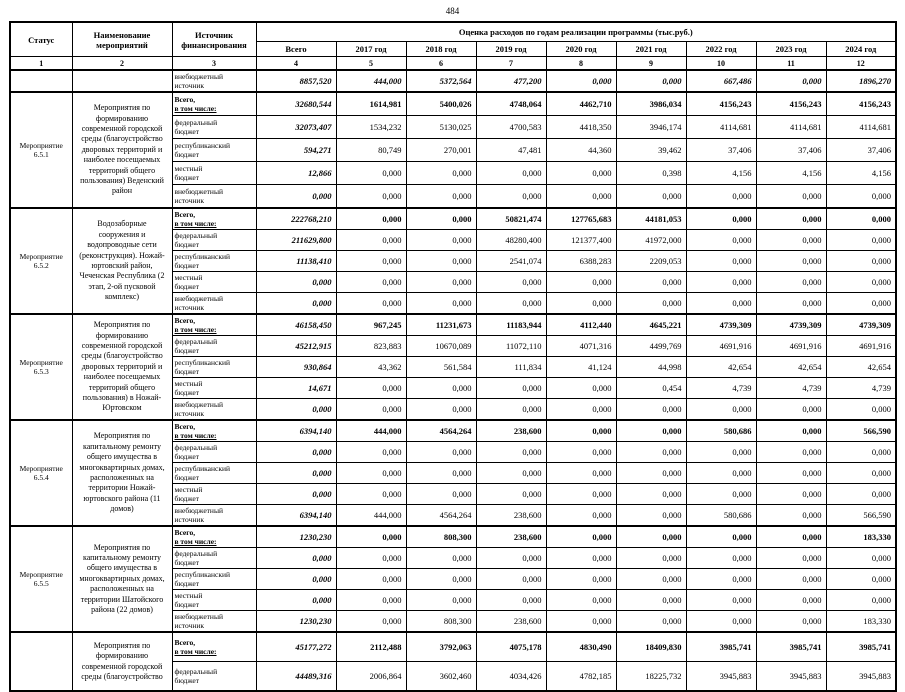 This screenshot has width=905, height=692. What do you see at coordinates (41, 473) in the screenshot?
I see `status-cell: Мероприятие 6.5.4` at bounding box center [41, 473].